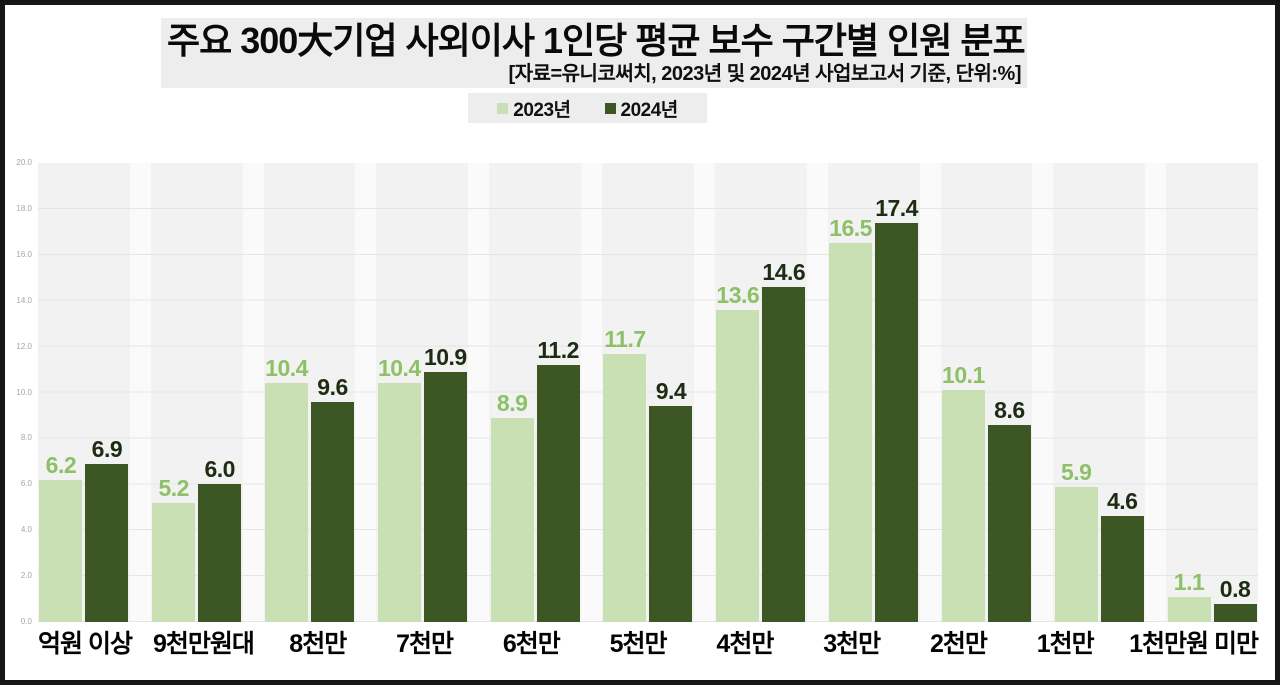 This screenshot has width=1280, height=685. What do you see at coordinates (503, 108) in the screenshot?
I see `legend-swatch-2023-icon` at bounding box center [503, 108].